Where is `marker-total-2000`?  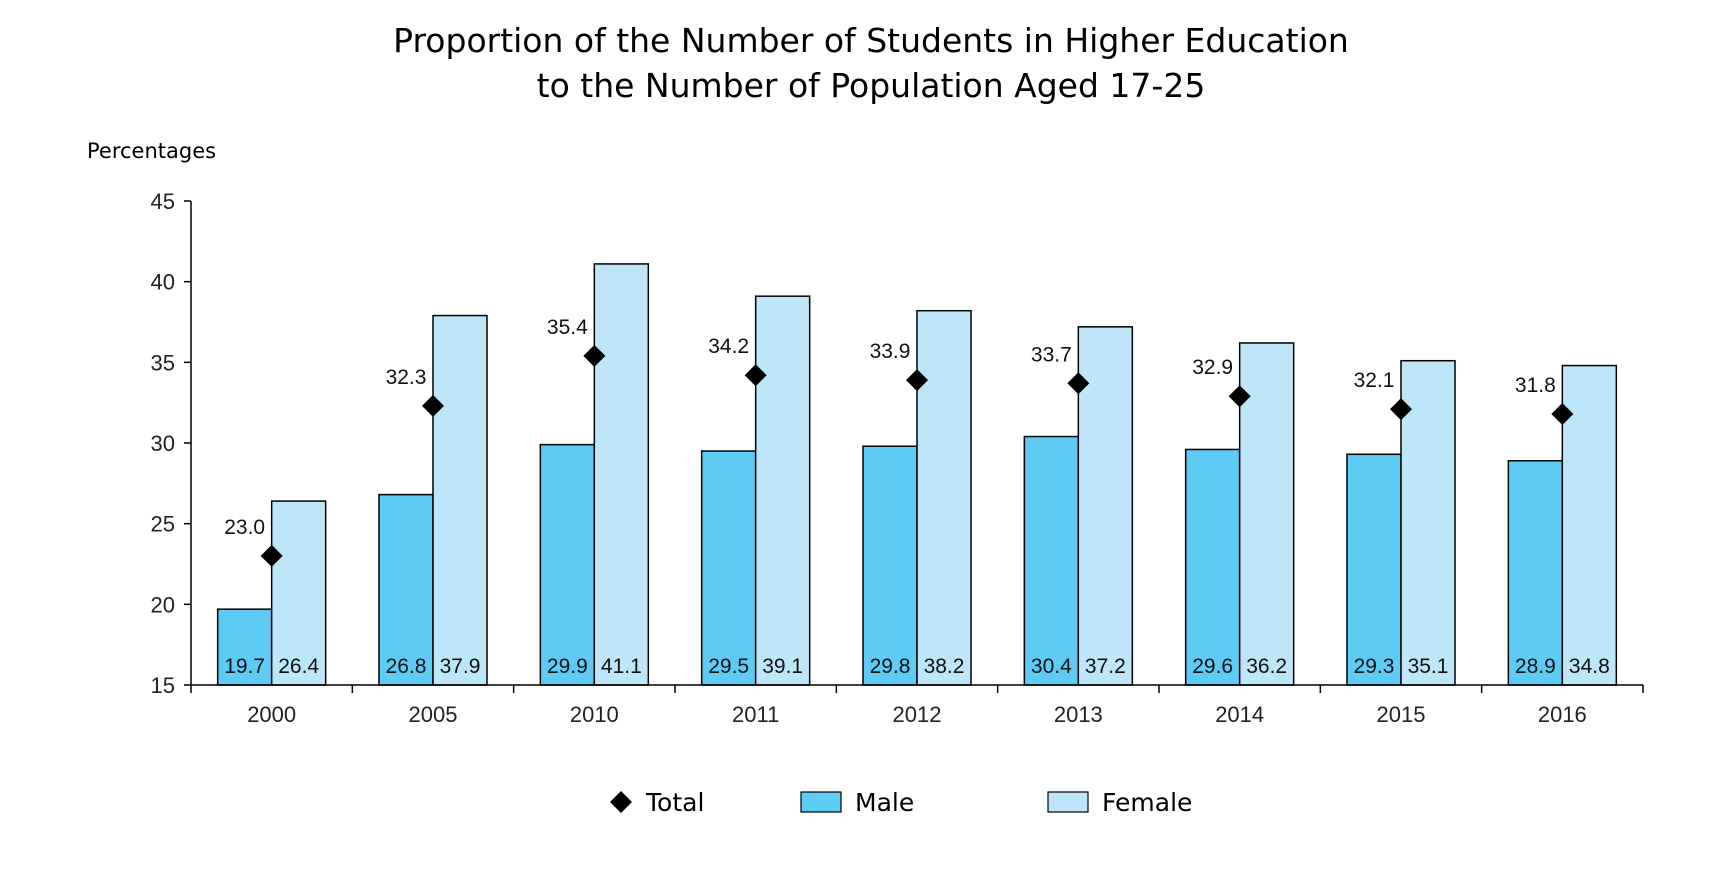
marker-total-2000 is located at coordinates (271, 555).